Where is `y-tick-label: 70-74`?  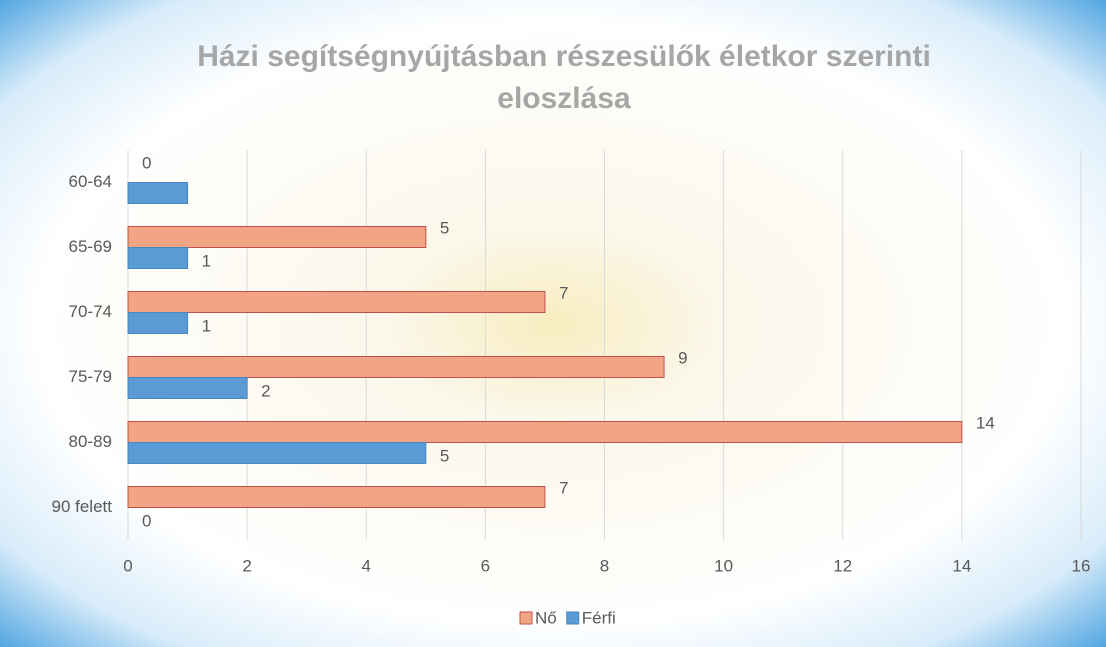
y-tick-label: 70-74 is located at coordinates (90, 311).